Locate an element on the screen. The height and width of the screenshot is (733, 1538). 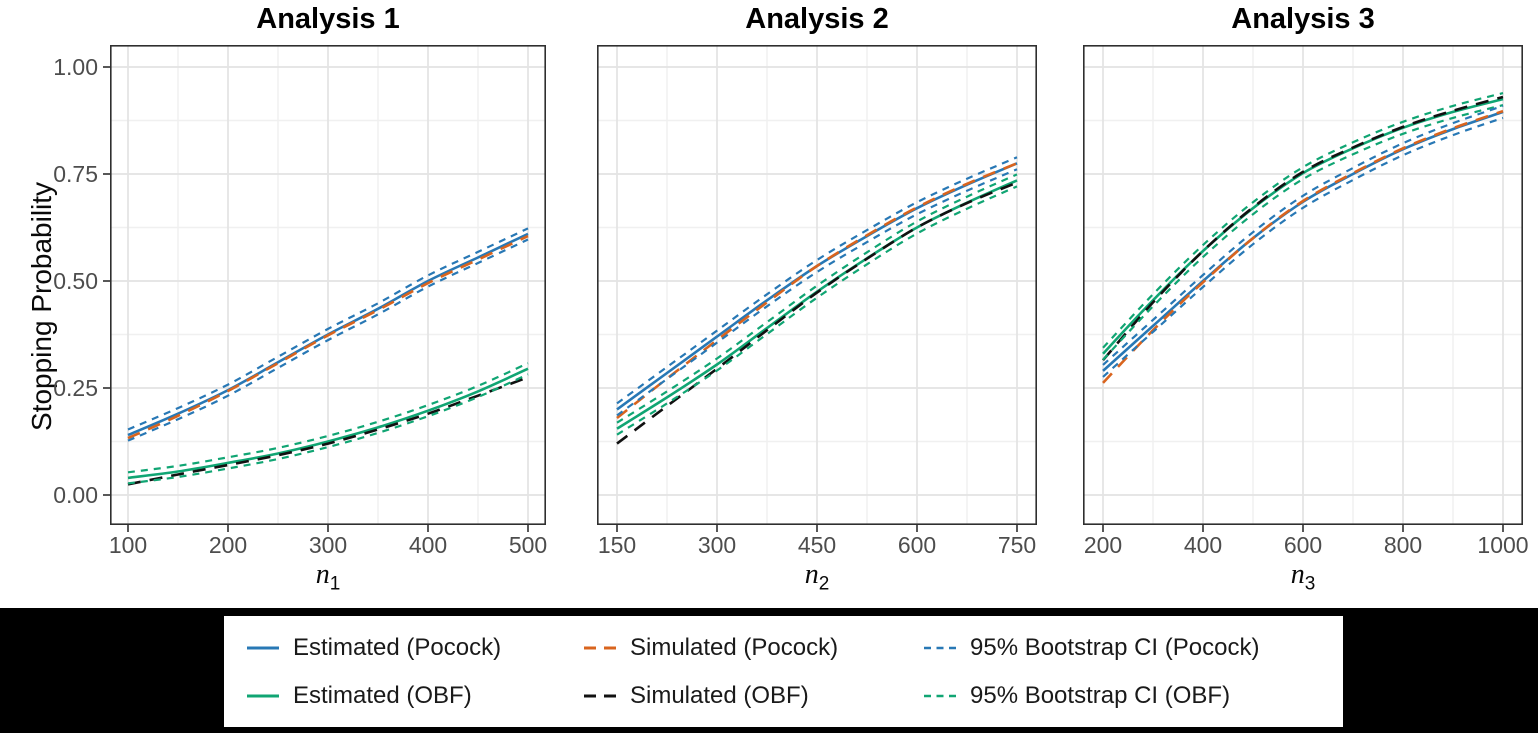
x-axis-title-n1: n1 is located at coordinates (328, 577).